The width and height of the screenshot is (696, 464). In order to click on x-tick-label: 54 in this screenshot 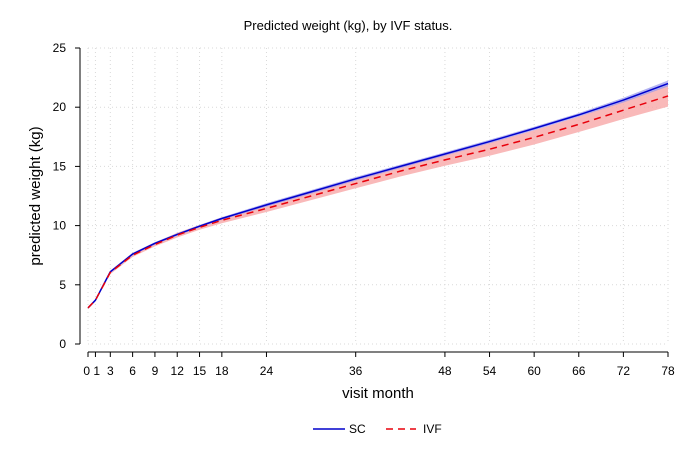, I will do `click(490, 371)`.